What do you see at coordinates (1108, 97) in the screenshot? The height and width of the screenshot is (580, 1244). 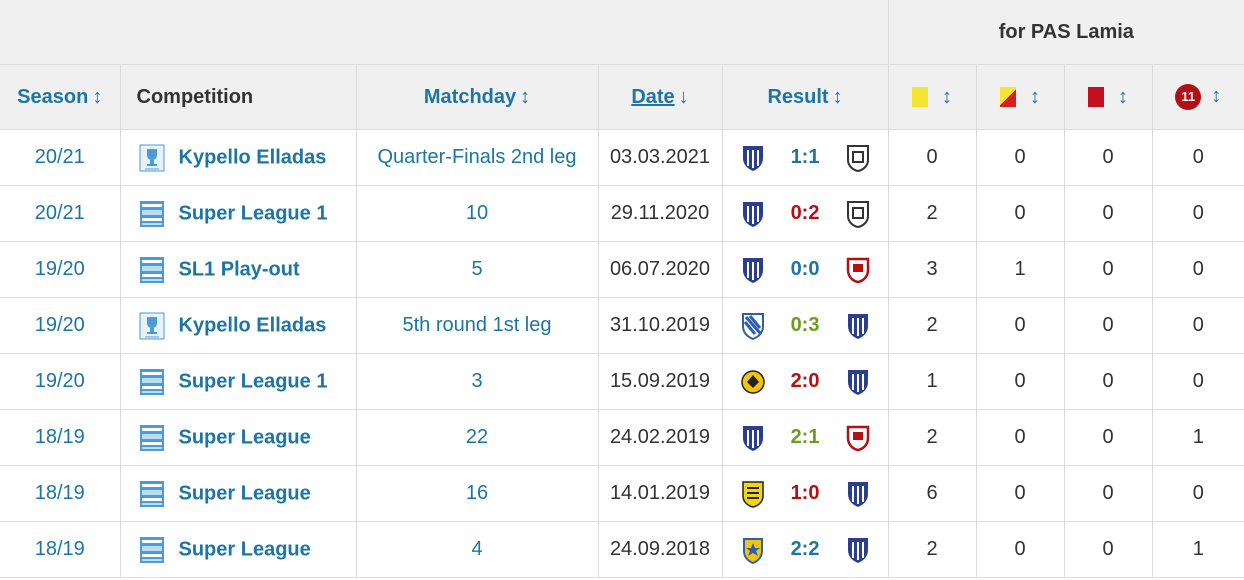 I see `red-cards-header: ↕` at bounding box center [1108, 97].